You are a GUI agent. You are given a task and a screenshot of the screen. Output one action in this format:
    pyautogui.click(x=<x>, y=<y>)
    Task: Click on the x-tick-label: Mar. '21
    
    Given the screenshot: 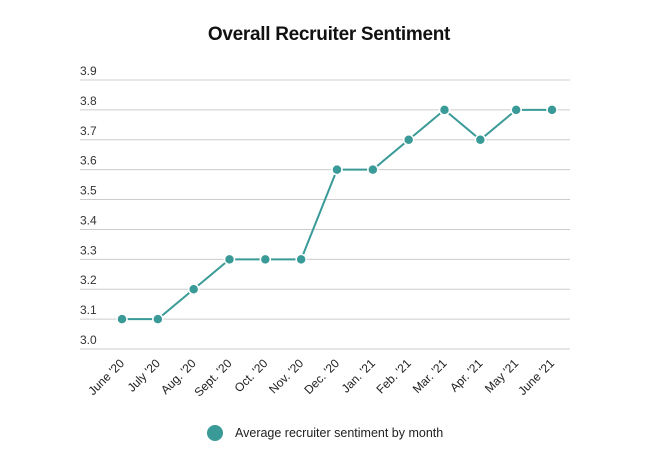 What is the action you would take?
    pyautogui.click(x=430, y=376)
    